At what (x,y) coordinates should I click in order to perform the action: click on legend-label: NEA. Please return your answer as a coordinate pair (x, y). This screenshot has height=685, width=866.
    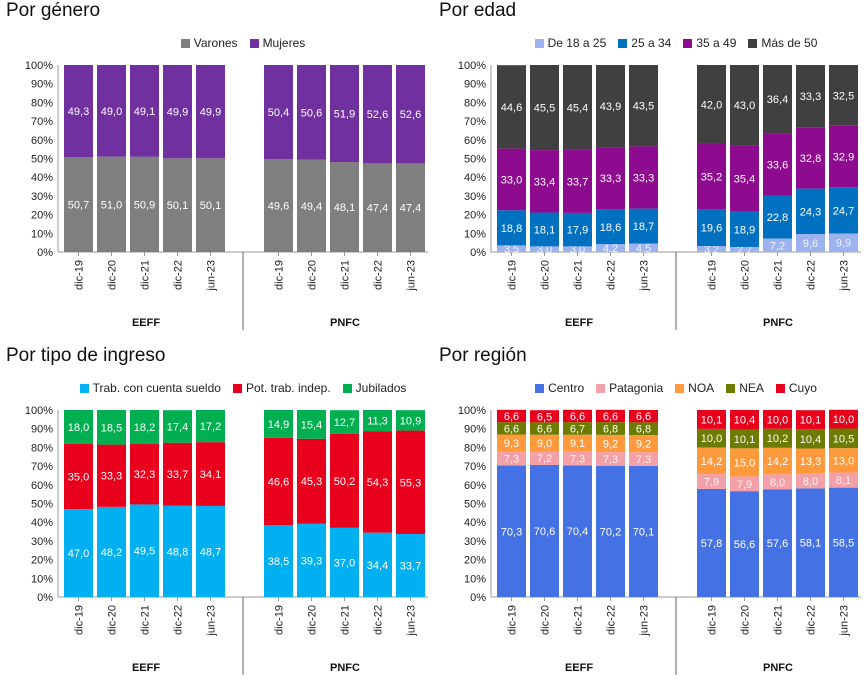
    Looking at the image, I should click on (751, 388).